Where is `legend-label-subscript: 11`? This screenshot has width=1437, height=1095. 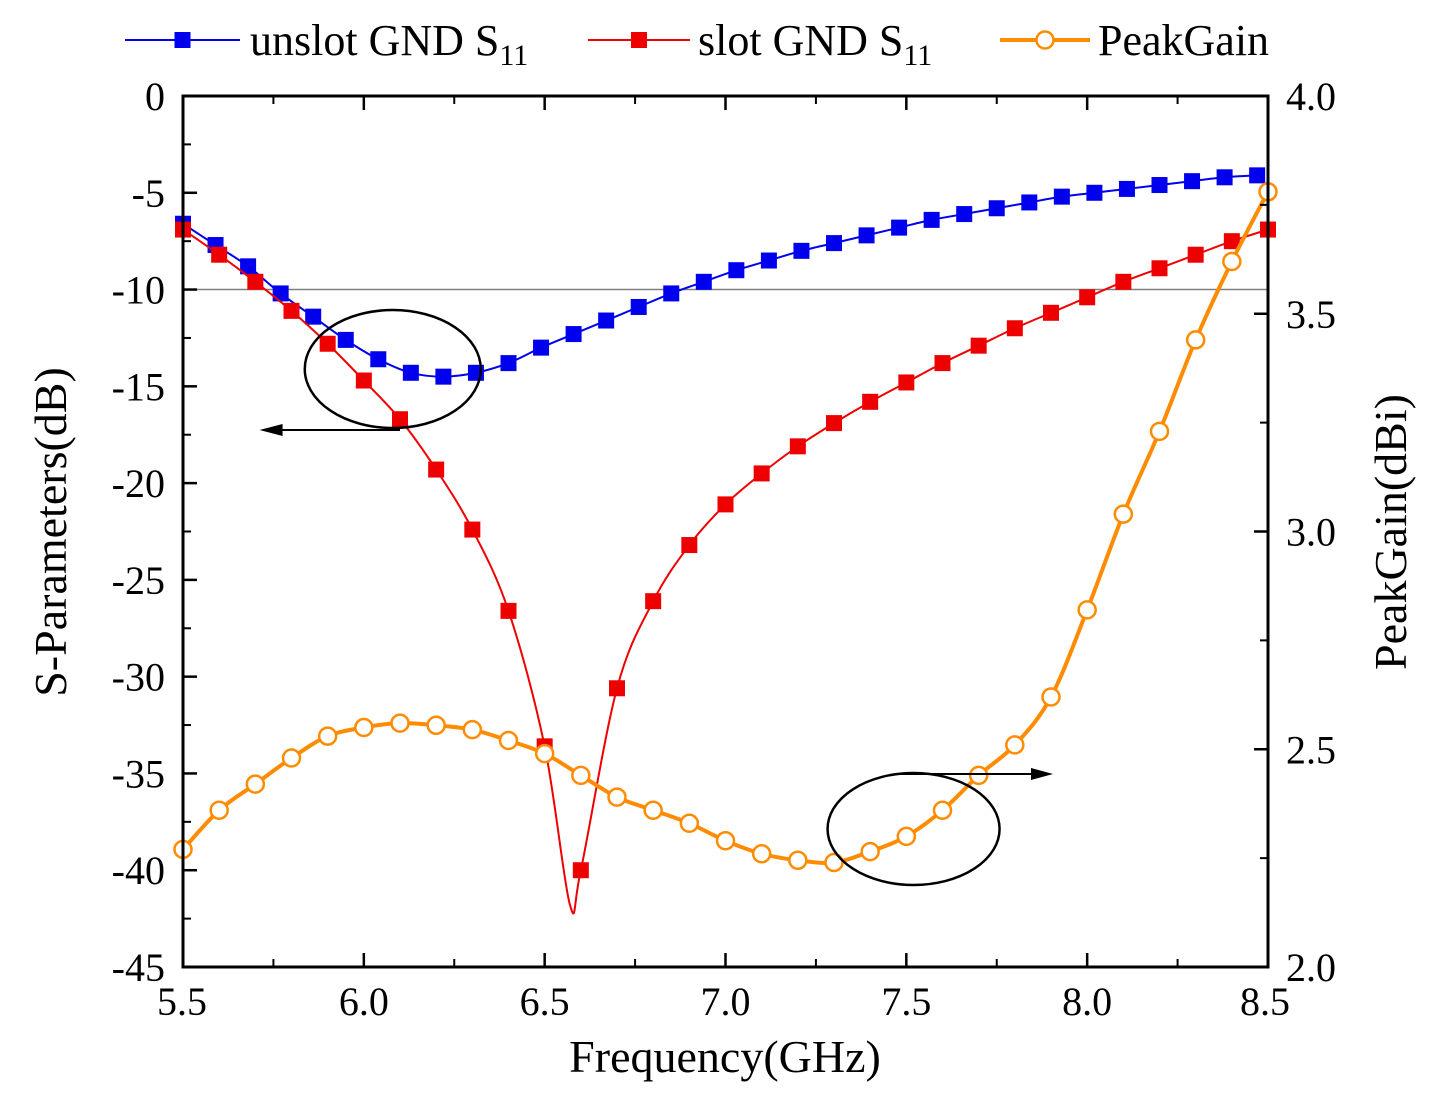 legend-label-subscript: 11 is located at coordinates (917, 55).